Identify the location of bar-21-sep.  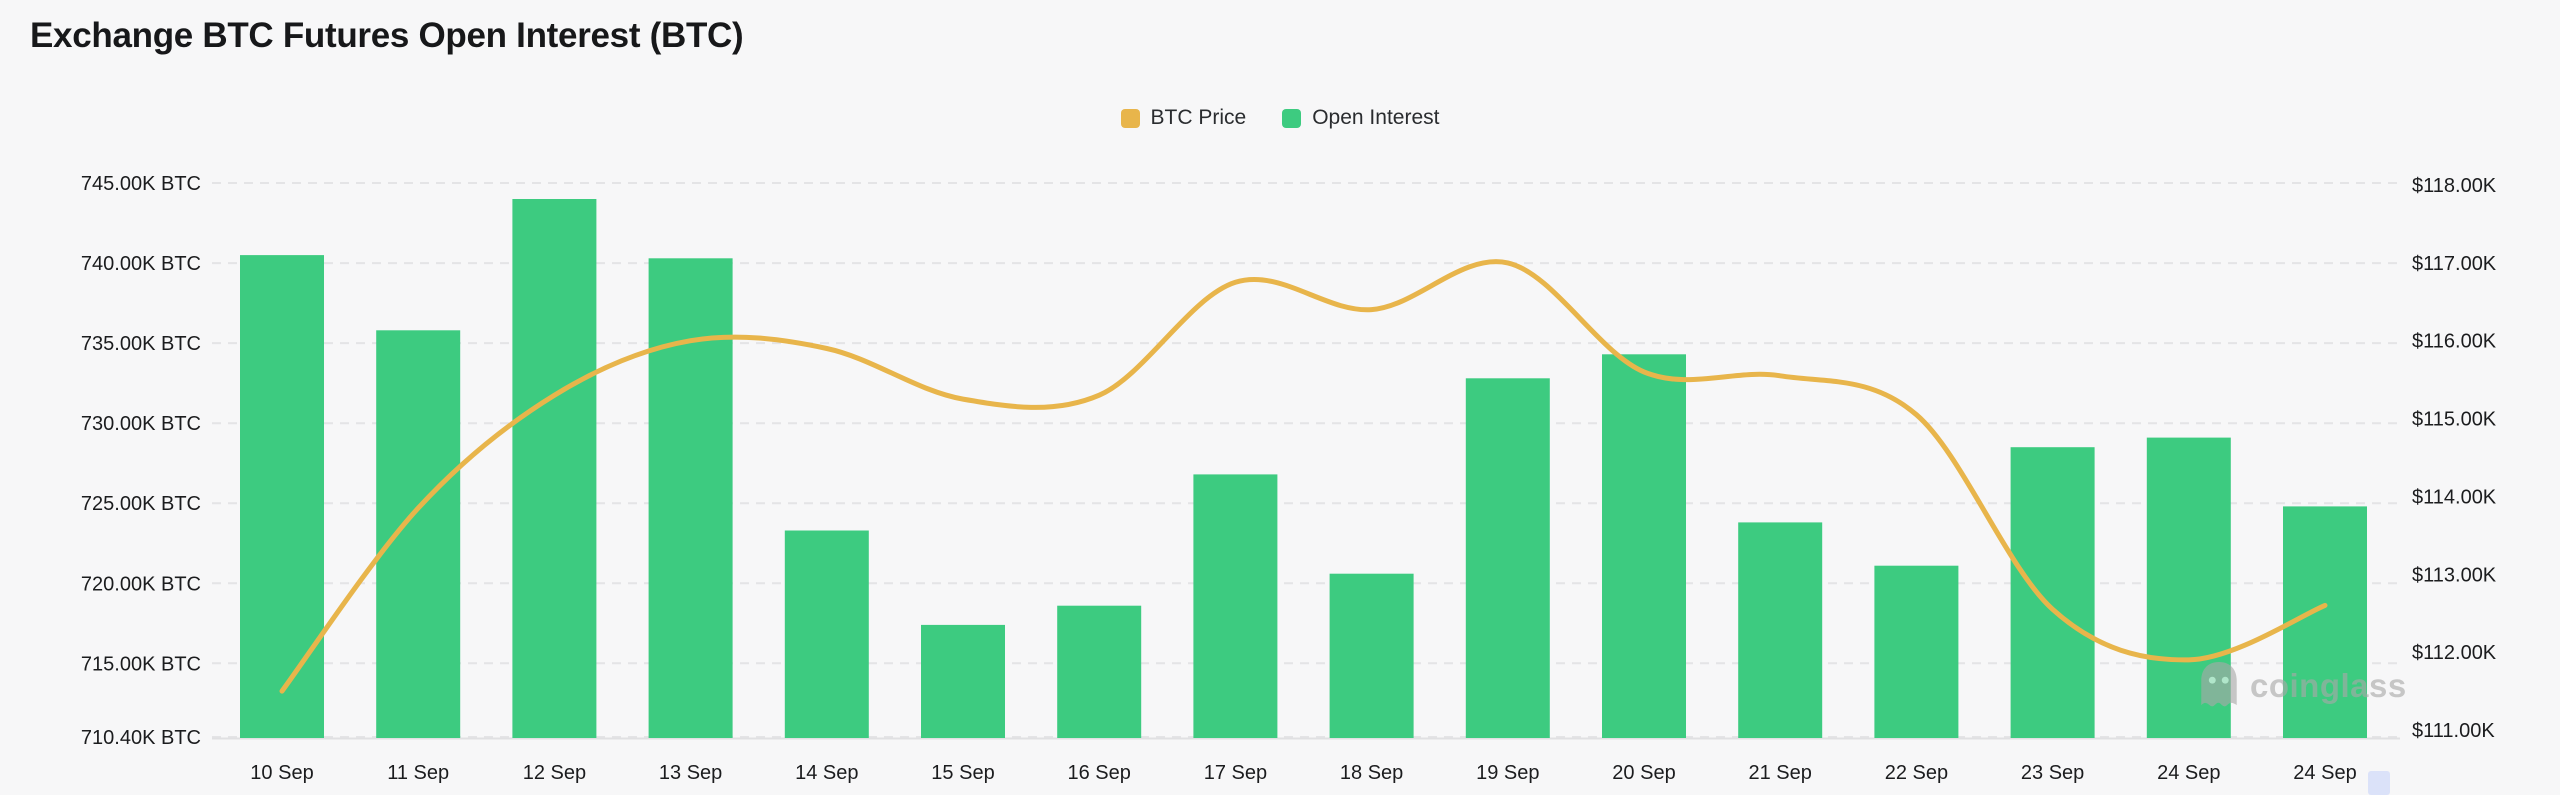
(1780, 630).